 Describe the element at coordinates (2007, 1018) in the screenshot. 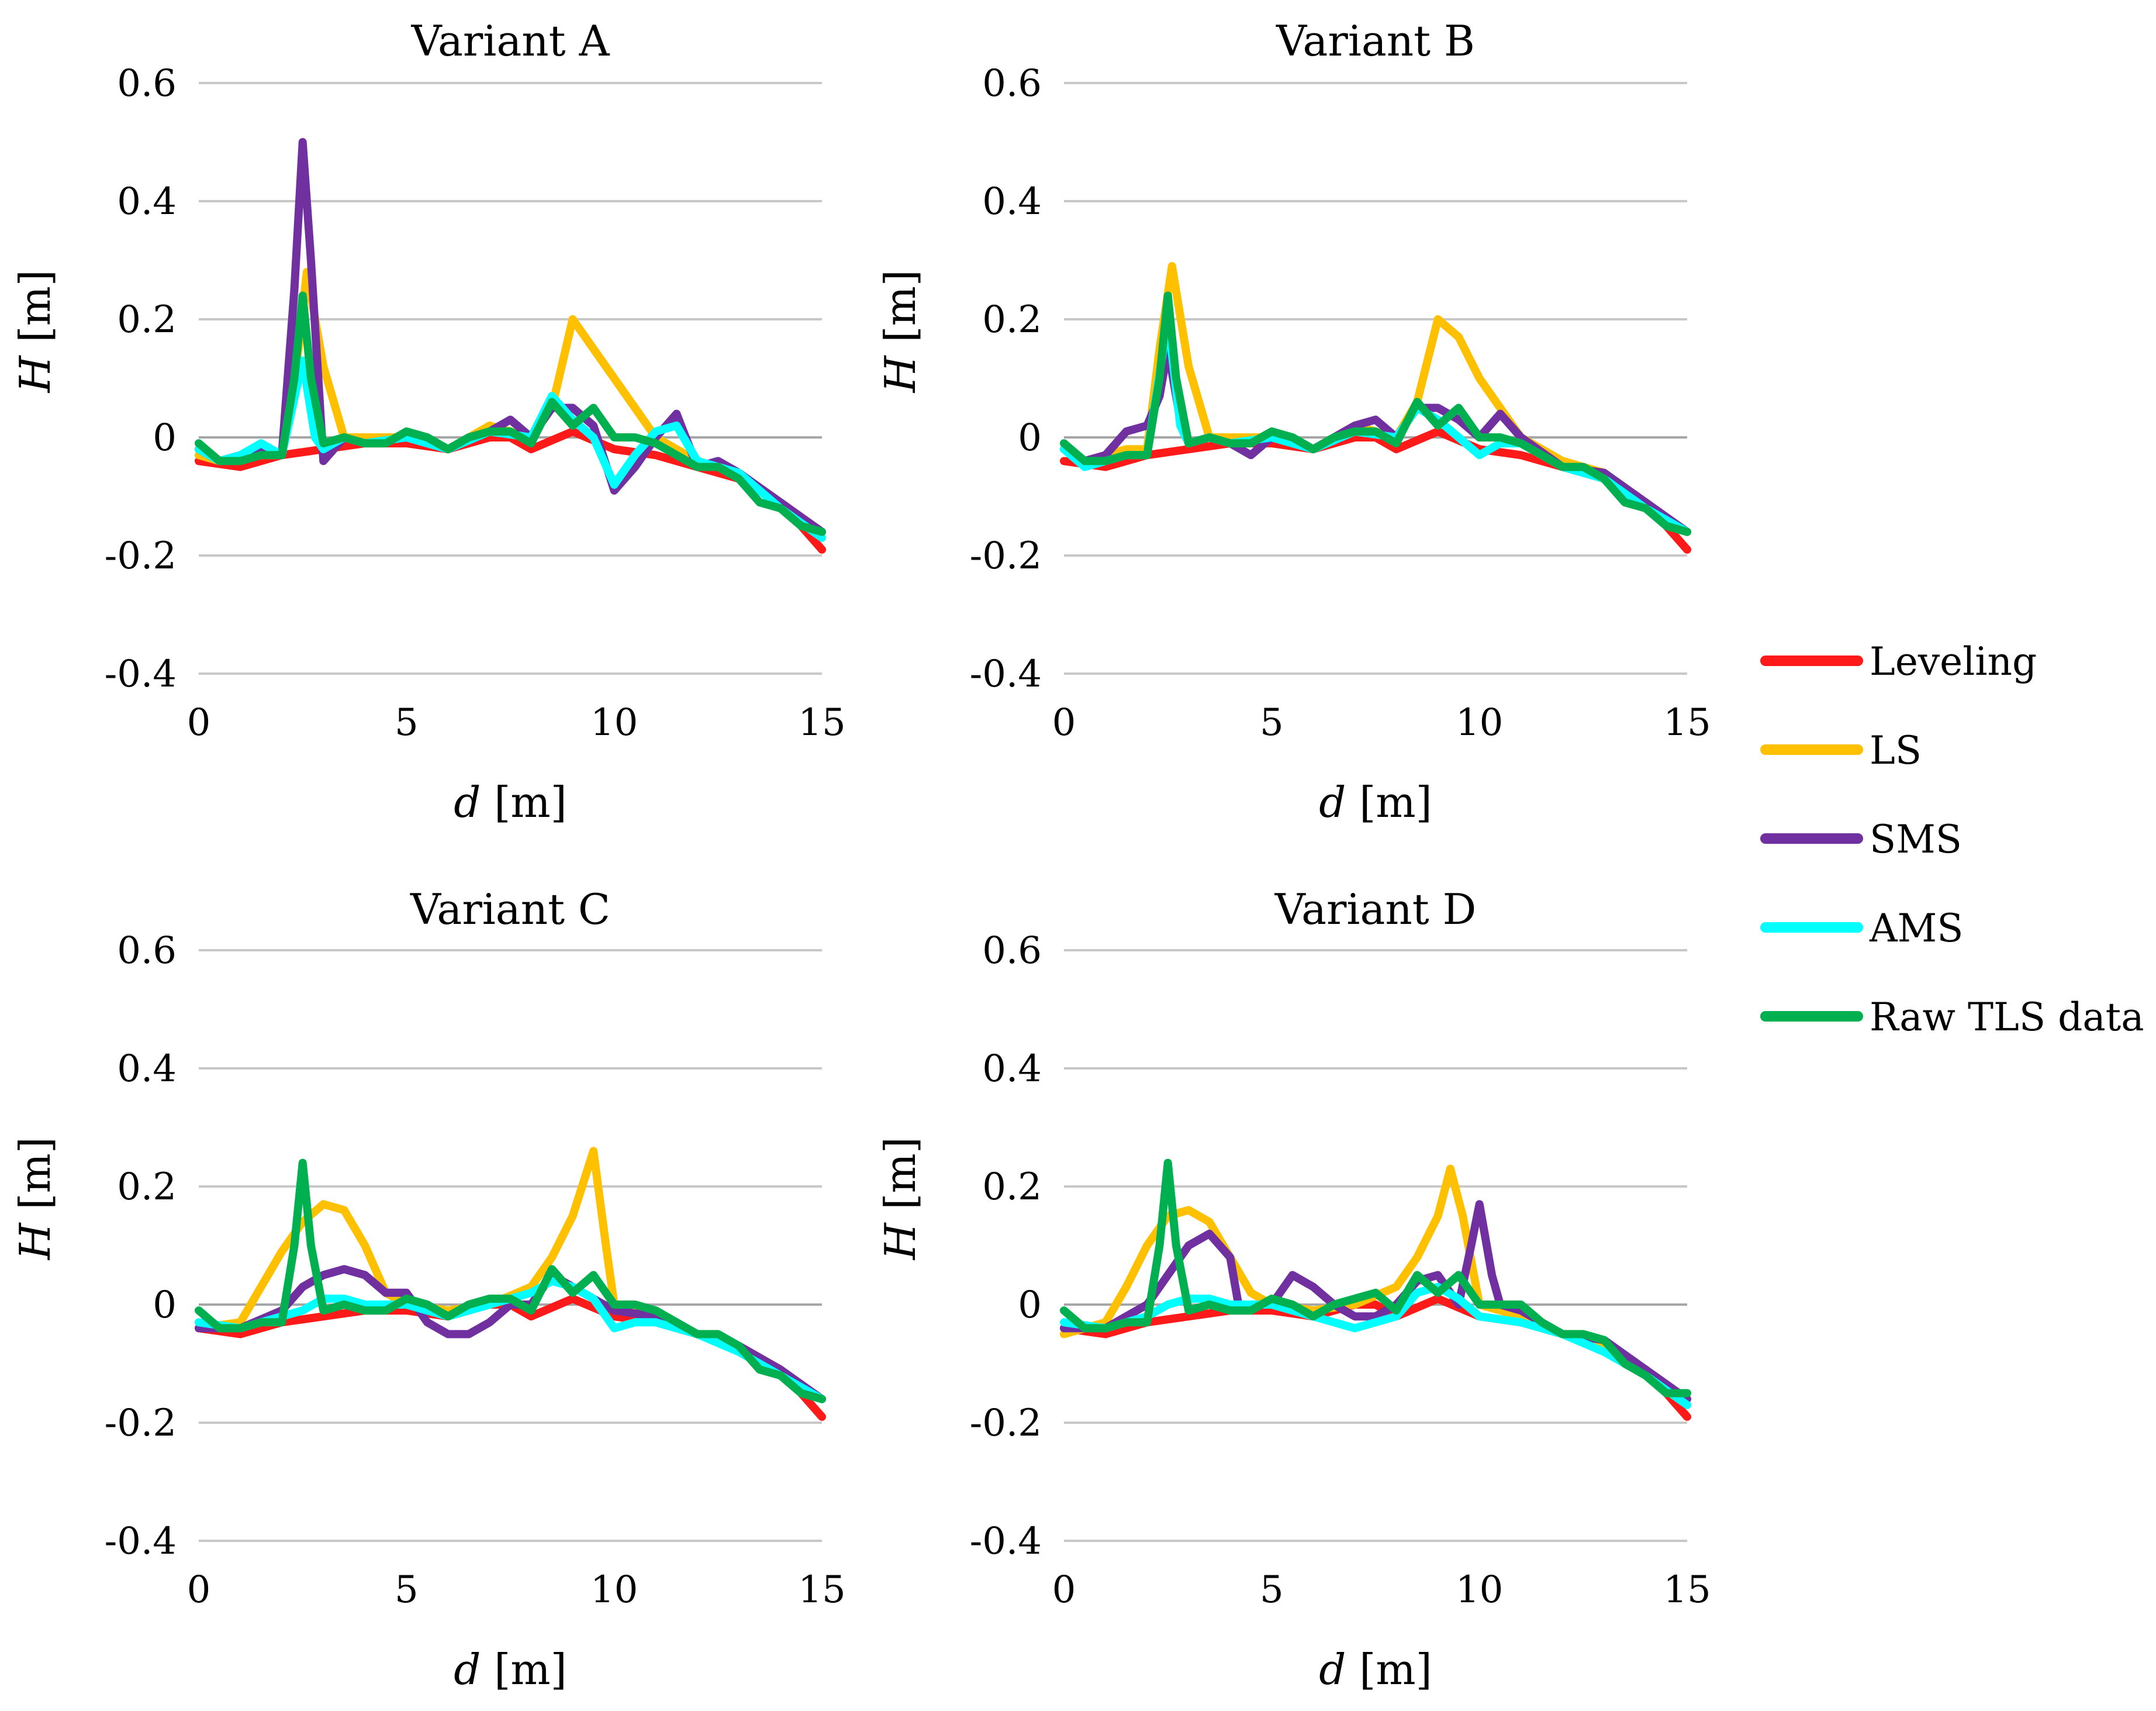

I see `legend-label-raw-tls-data: Raw TLS data` at that location.